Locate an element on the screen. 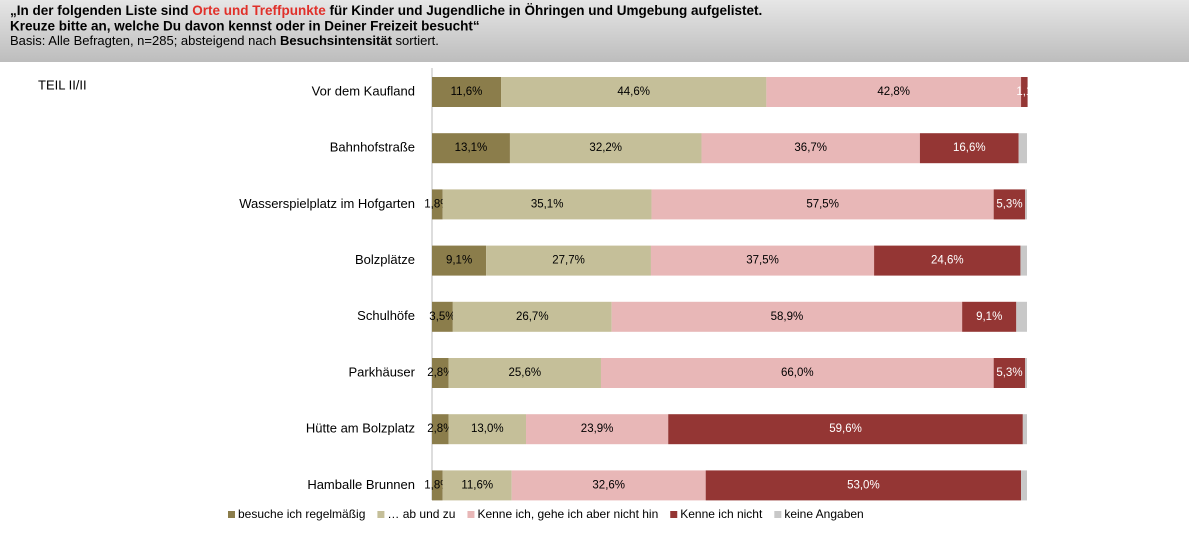 This screenshot has width=1189, height=553. value-label: 32,2% is located at coordinates (605, 148).